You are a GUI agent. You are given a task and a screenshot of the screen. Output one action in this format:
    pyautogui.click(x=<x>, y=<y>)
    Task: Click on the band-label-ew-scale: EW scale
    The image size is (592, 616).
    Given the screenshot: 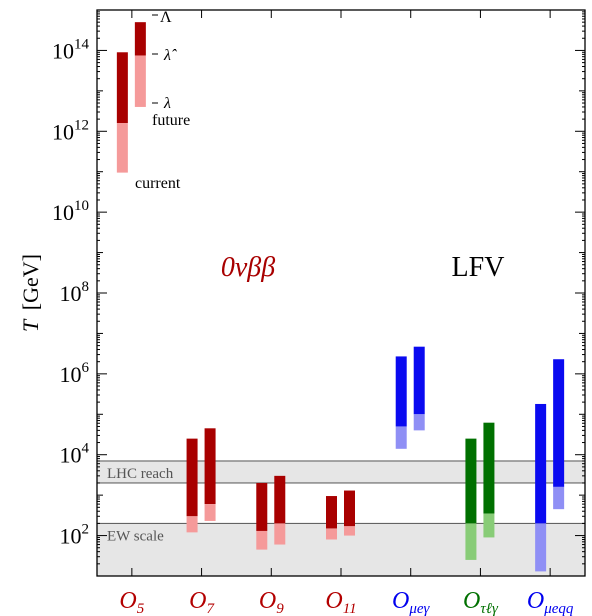 What is the action you would take?
    pyautogui.click(x=135, y=536)
    